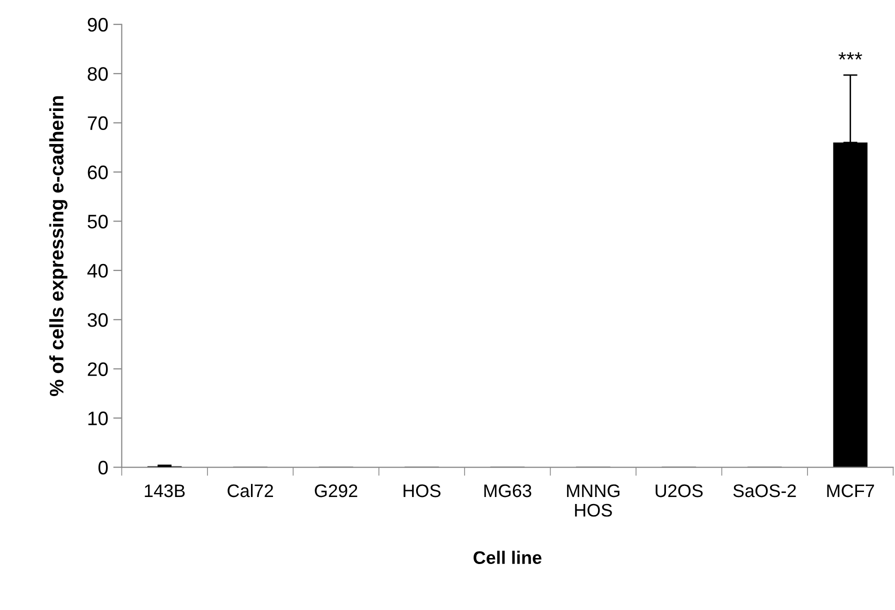  Describe the element at coordinates (679, 491) in the screenshot. I see `x-tick-label: U2OS` at that location.